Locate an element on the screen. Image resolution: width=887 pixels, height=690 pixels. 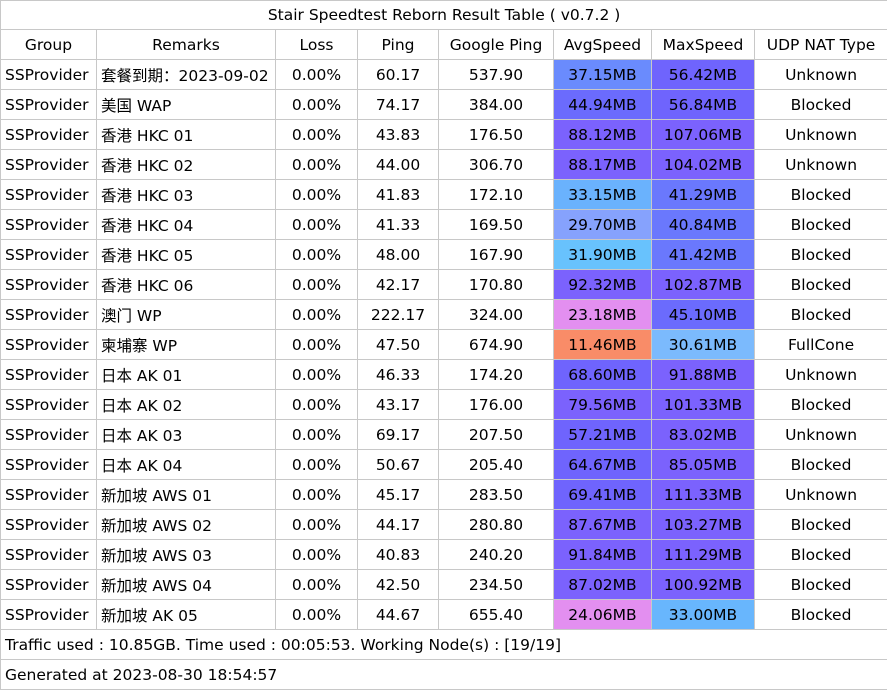
cell-remarks: 香港 HKC 01 is located at coordinates (186, 134).